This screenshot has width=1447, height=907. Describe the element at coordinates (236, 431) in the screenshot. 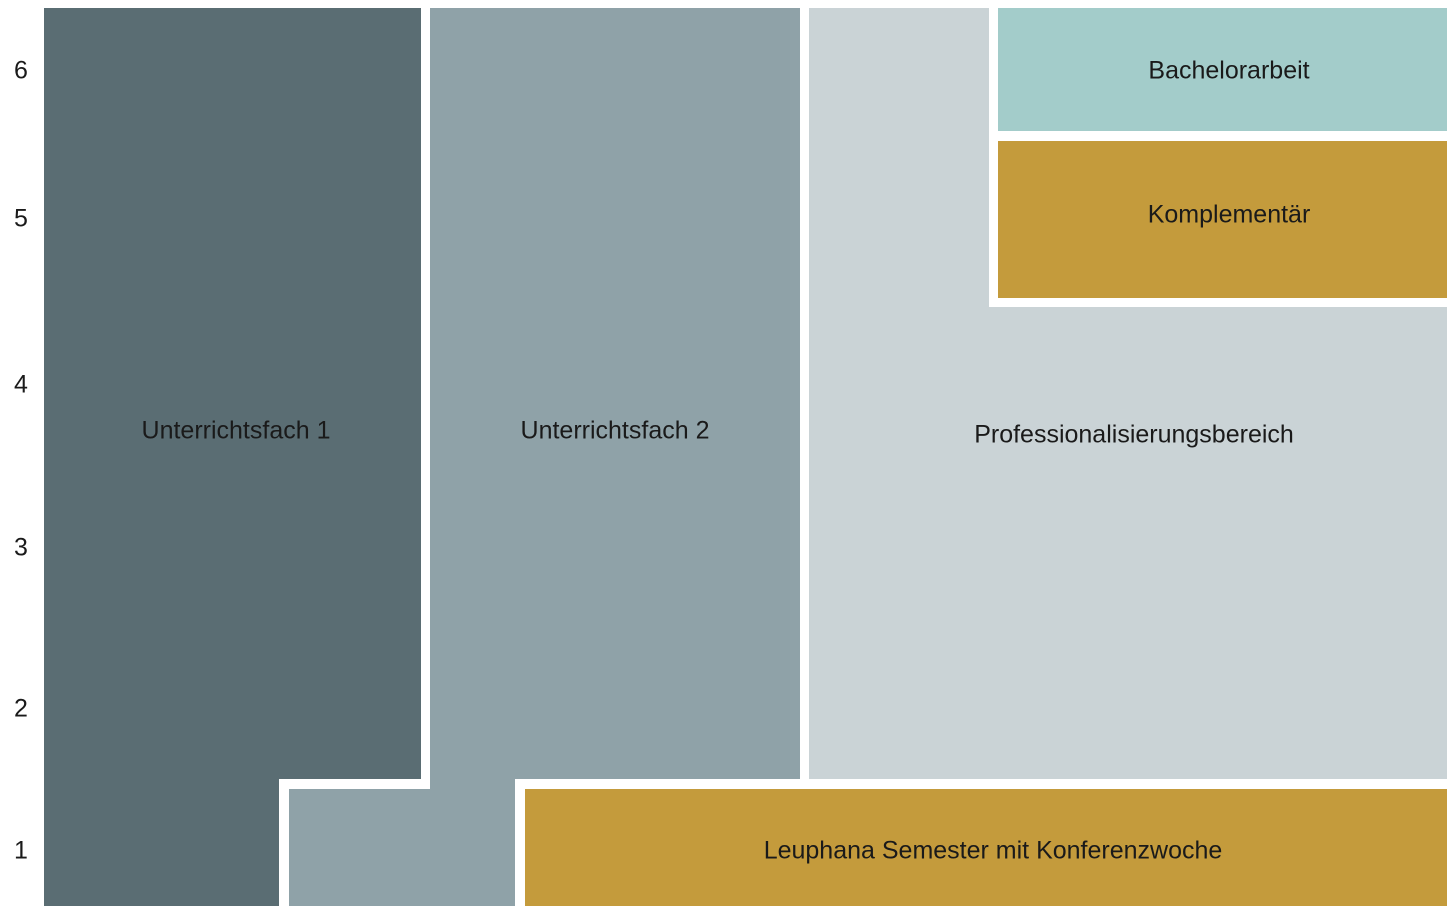

I see `block-label: Unterrichtsfach 1` at that location.